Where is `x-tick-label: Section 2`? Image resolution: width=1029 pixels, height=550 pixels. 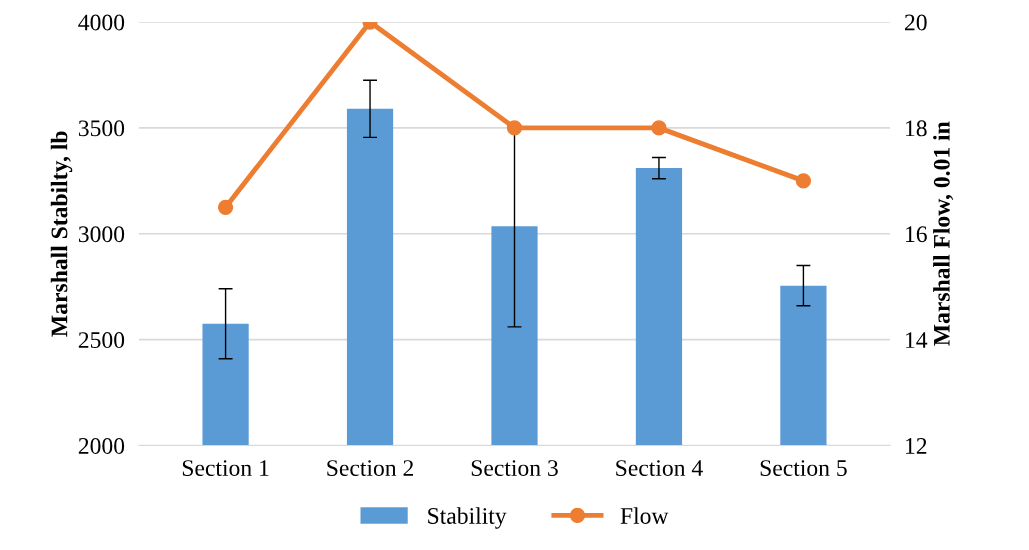 x-tick-label: Section 2 is located at coordinates (370, 468).